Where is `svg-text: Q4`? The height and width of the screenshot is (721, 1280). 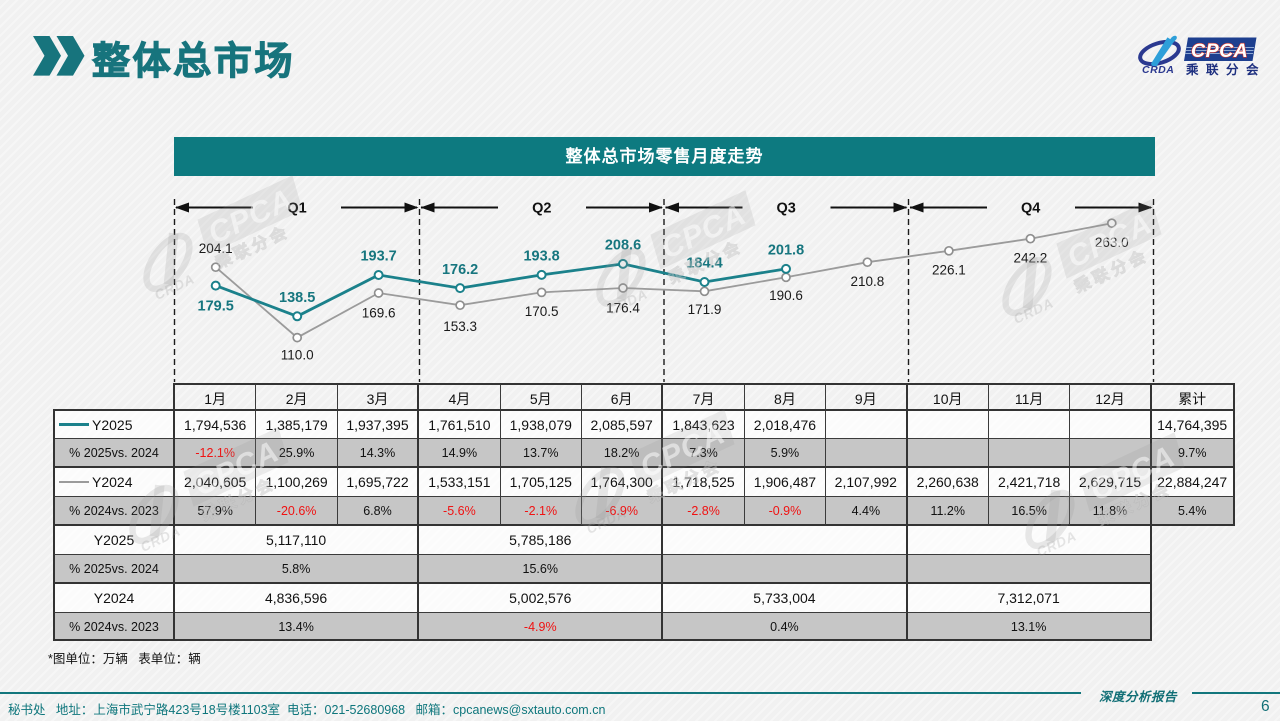 svg-text: Q4 is located at coordinates (1030, 209).